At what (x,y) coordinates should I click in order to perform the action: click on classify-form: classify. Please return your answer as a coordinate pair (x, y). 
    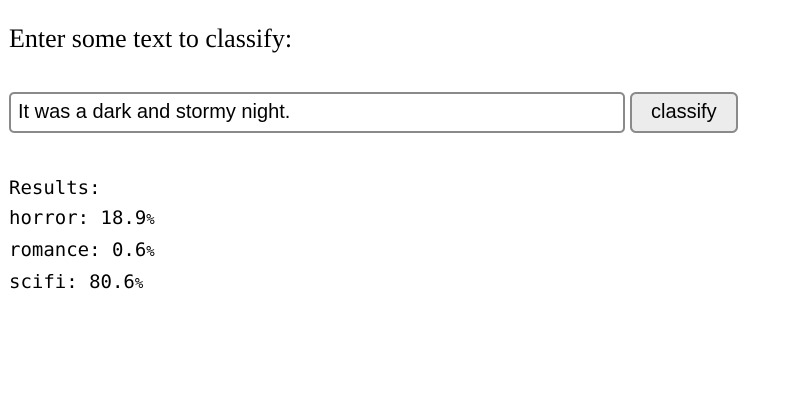
    Looking at the image, I should click on (399, 113).